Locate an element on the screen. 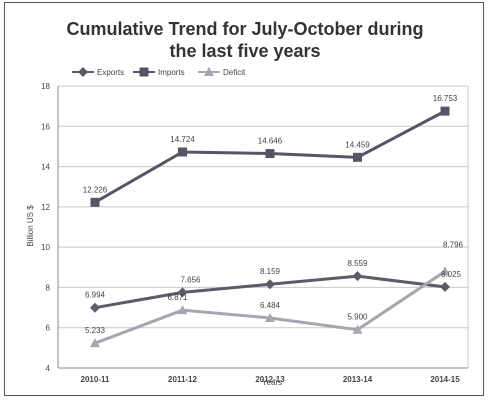 This screenshot has width=490, height=401. chart-title-line-2: the last five years is located at coordinates (245, 51).